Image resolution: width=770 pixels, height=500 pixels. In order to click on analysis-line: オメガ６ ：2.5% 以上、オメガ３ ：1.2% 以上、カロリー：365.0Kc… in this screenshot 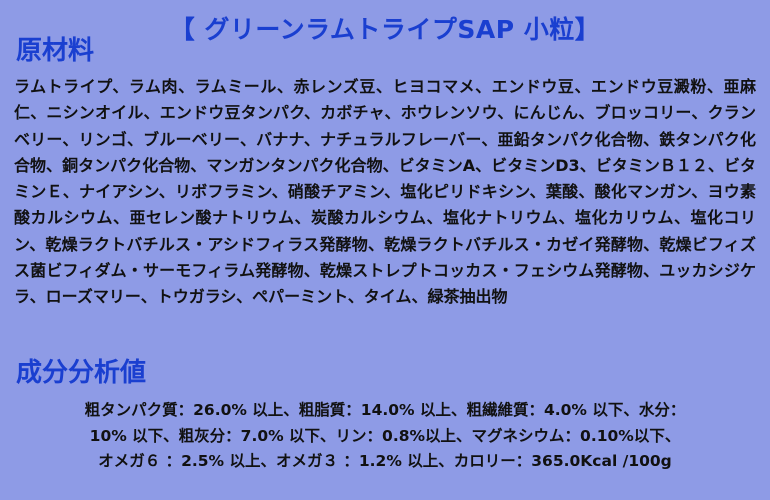, I will do `click(385, 461)`.